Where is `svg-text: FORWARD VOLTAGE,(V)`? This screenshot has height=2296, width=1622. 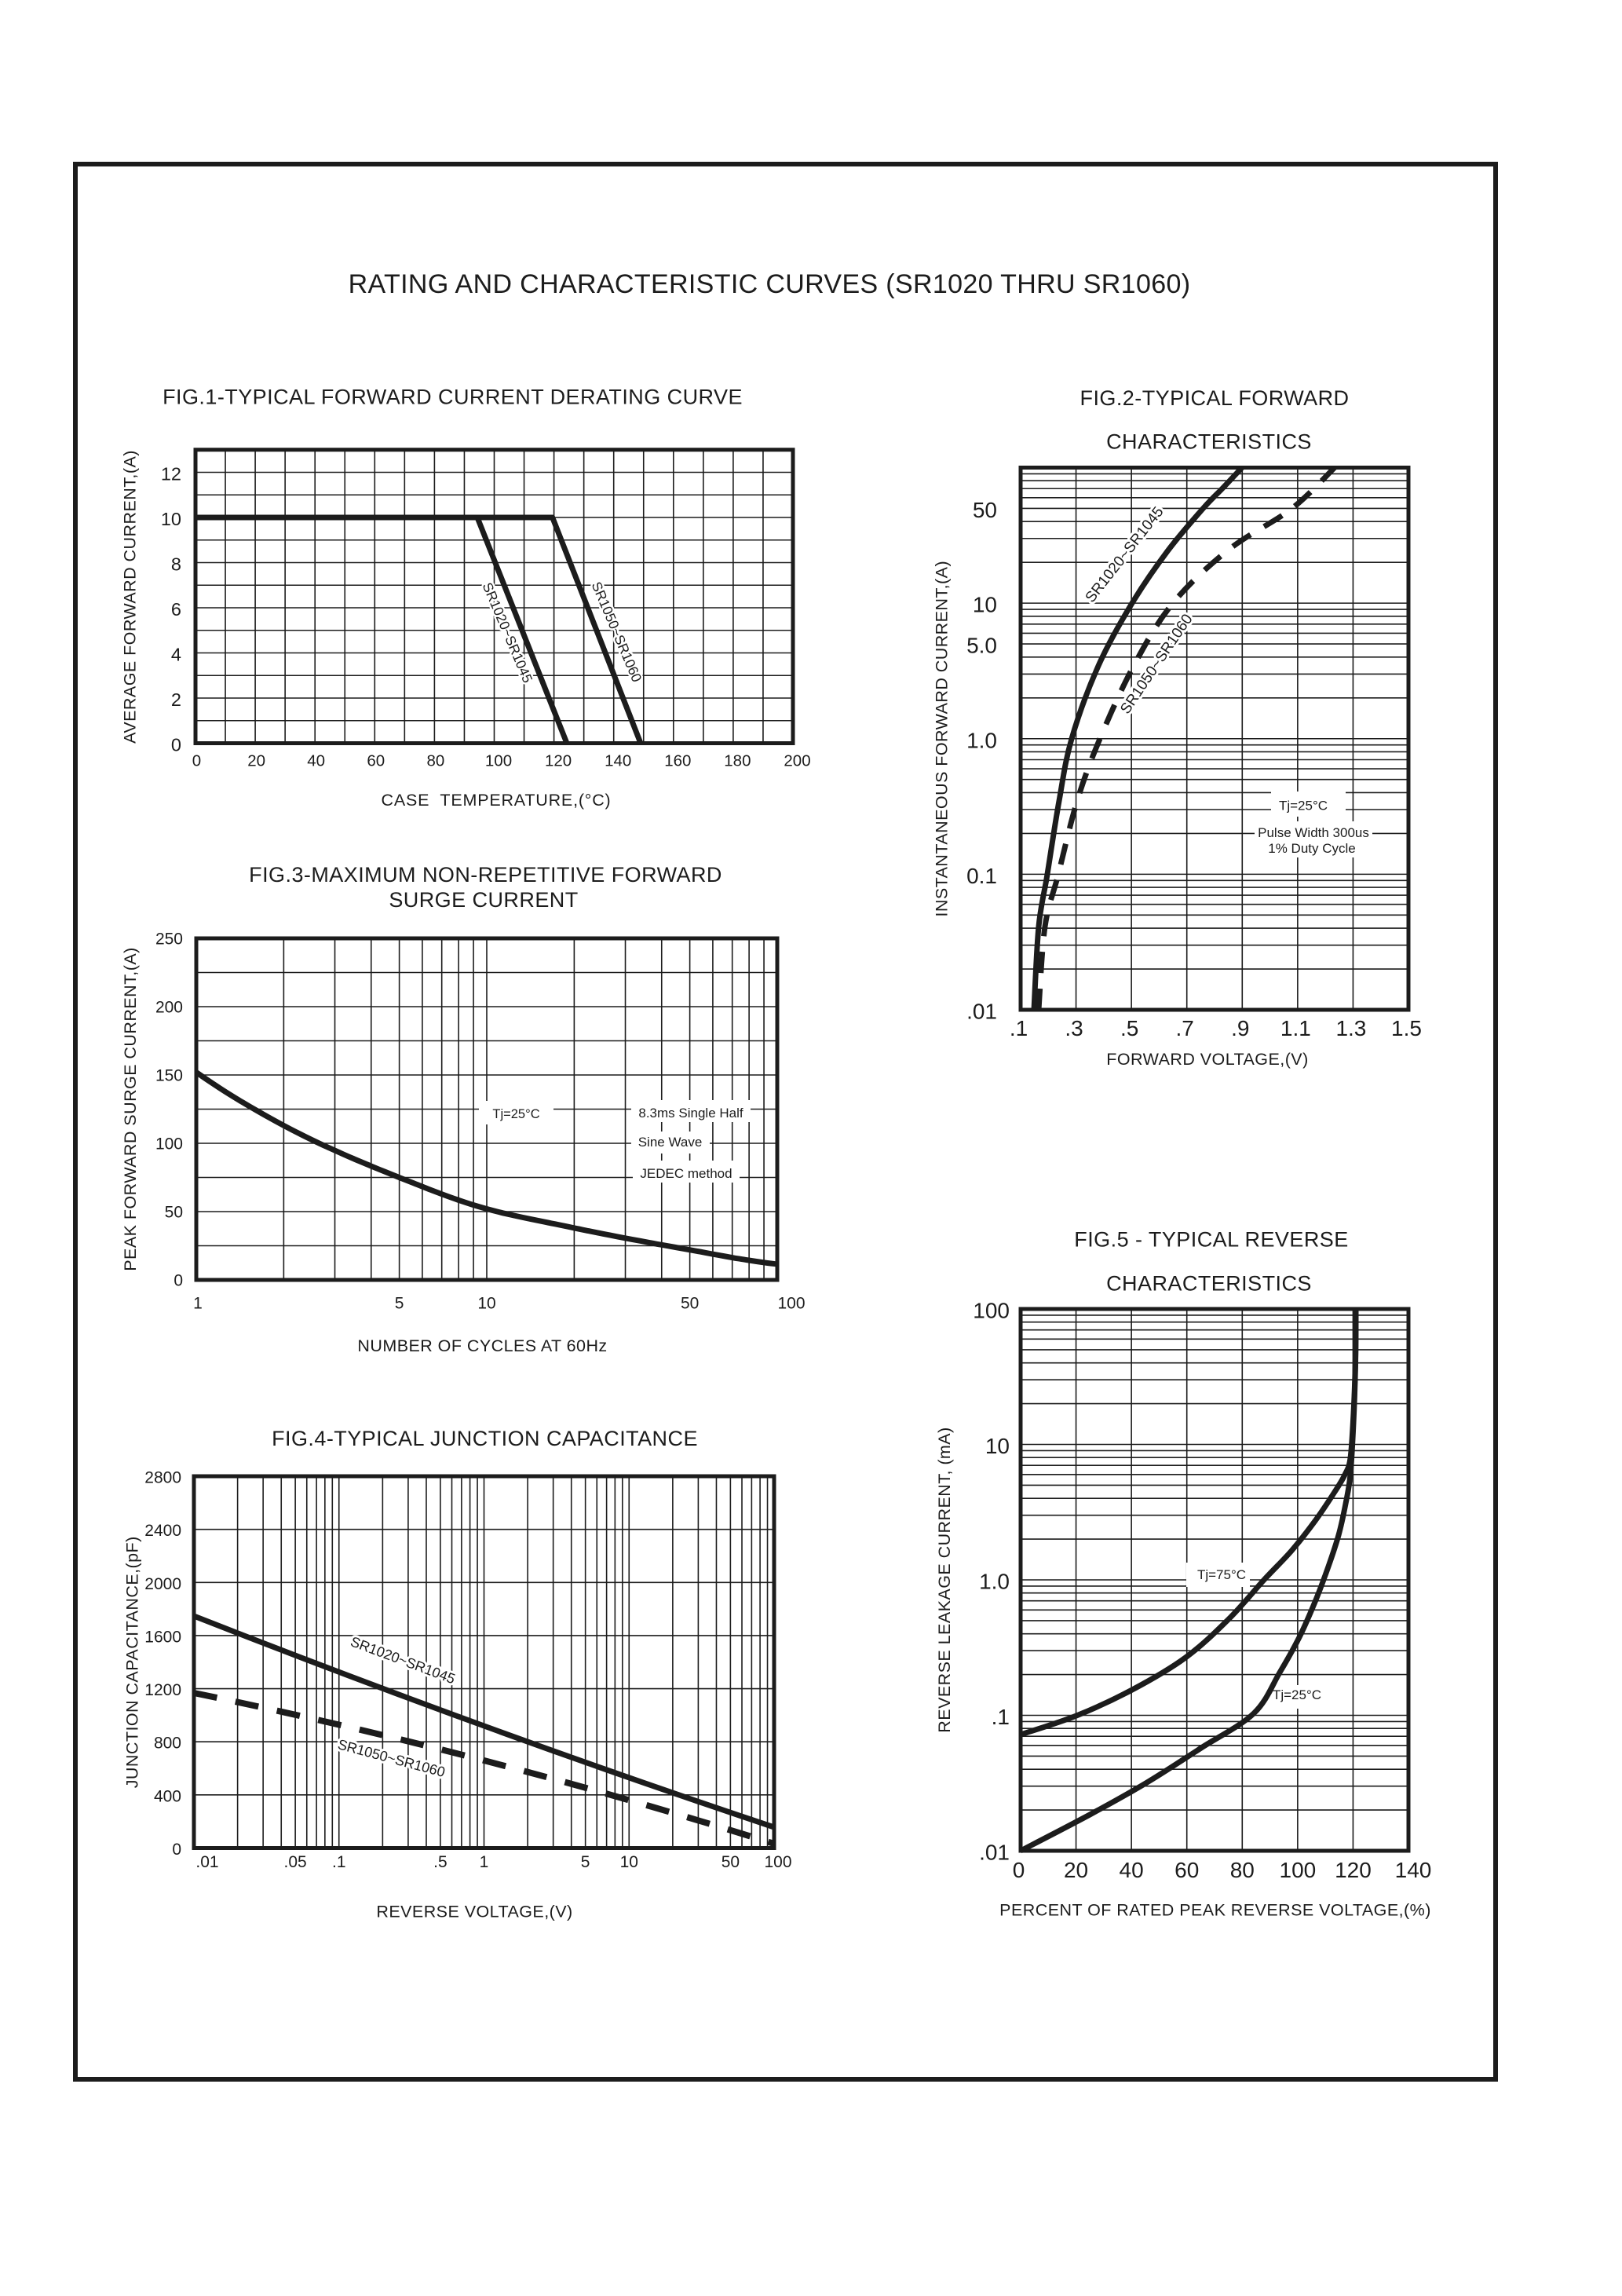
svg-text: FORWARD VOLTAGE,(V) is located at coordinates (1207, 1059).